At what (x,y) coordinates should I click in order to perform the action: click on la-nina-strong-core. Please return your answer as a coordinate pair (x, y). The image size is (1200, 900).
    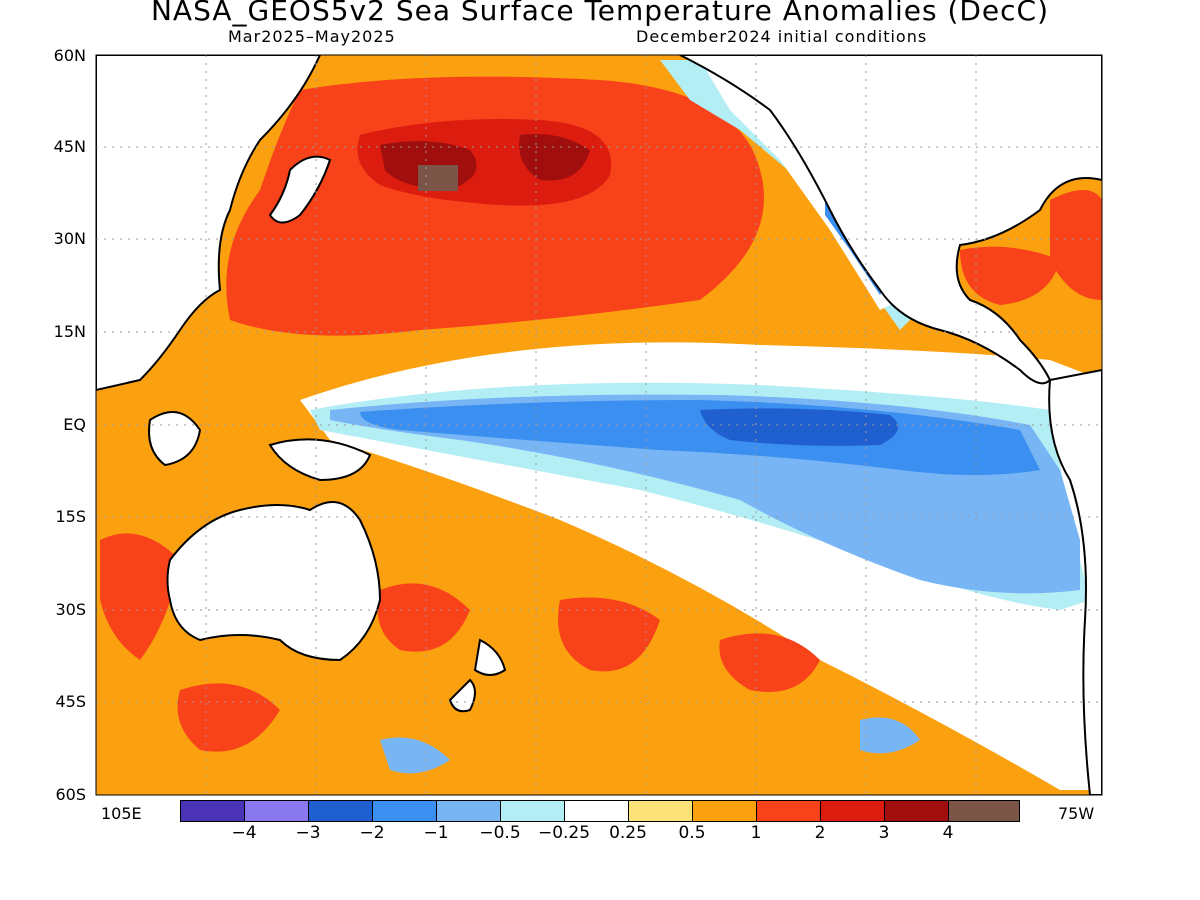
    Looking at the image, I should click on (799, 427).